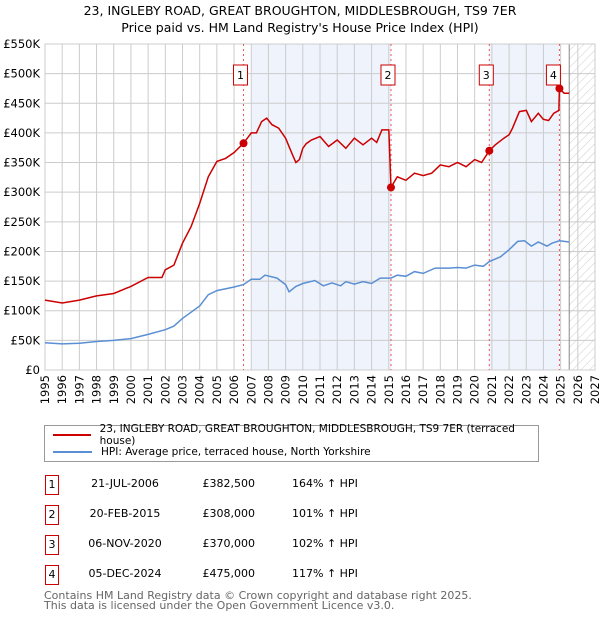 This screenshot has height=620, width=600. Describe the element at coordinates (62, 389) in the screenshot. I see `x-tick-label: 1996` at that location.